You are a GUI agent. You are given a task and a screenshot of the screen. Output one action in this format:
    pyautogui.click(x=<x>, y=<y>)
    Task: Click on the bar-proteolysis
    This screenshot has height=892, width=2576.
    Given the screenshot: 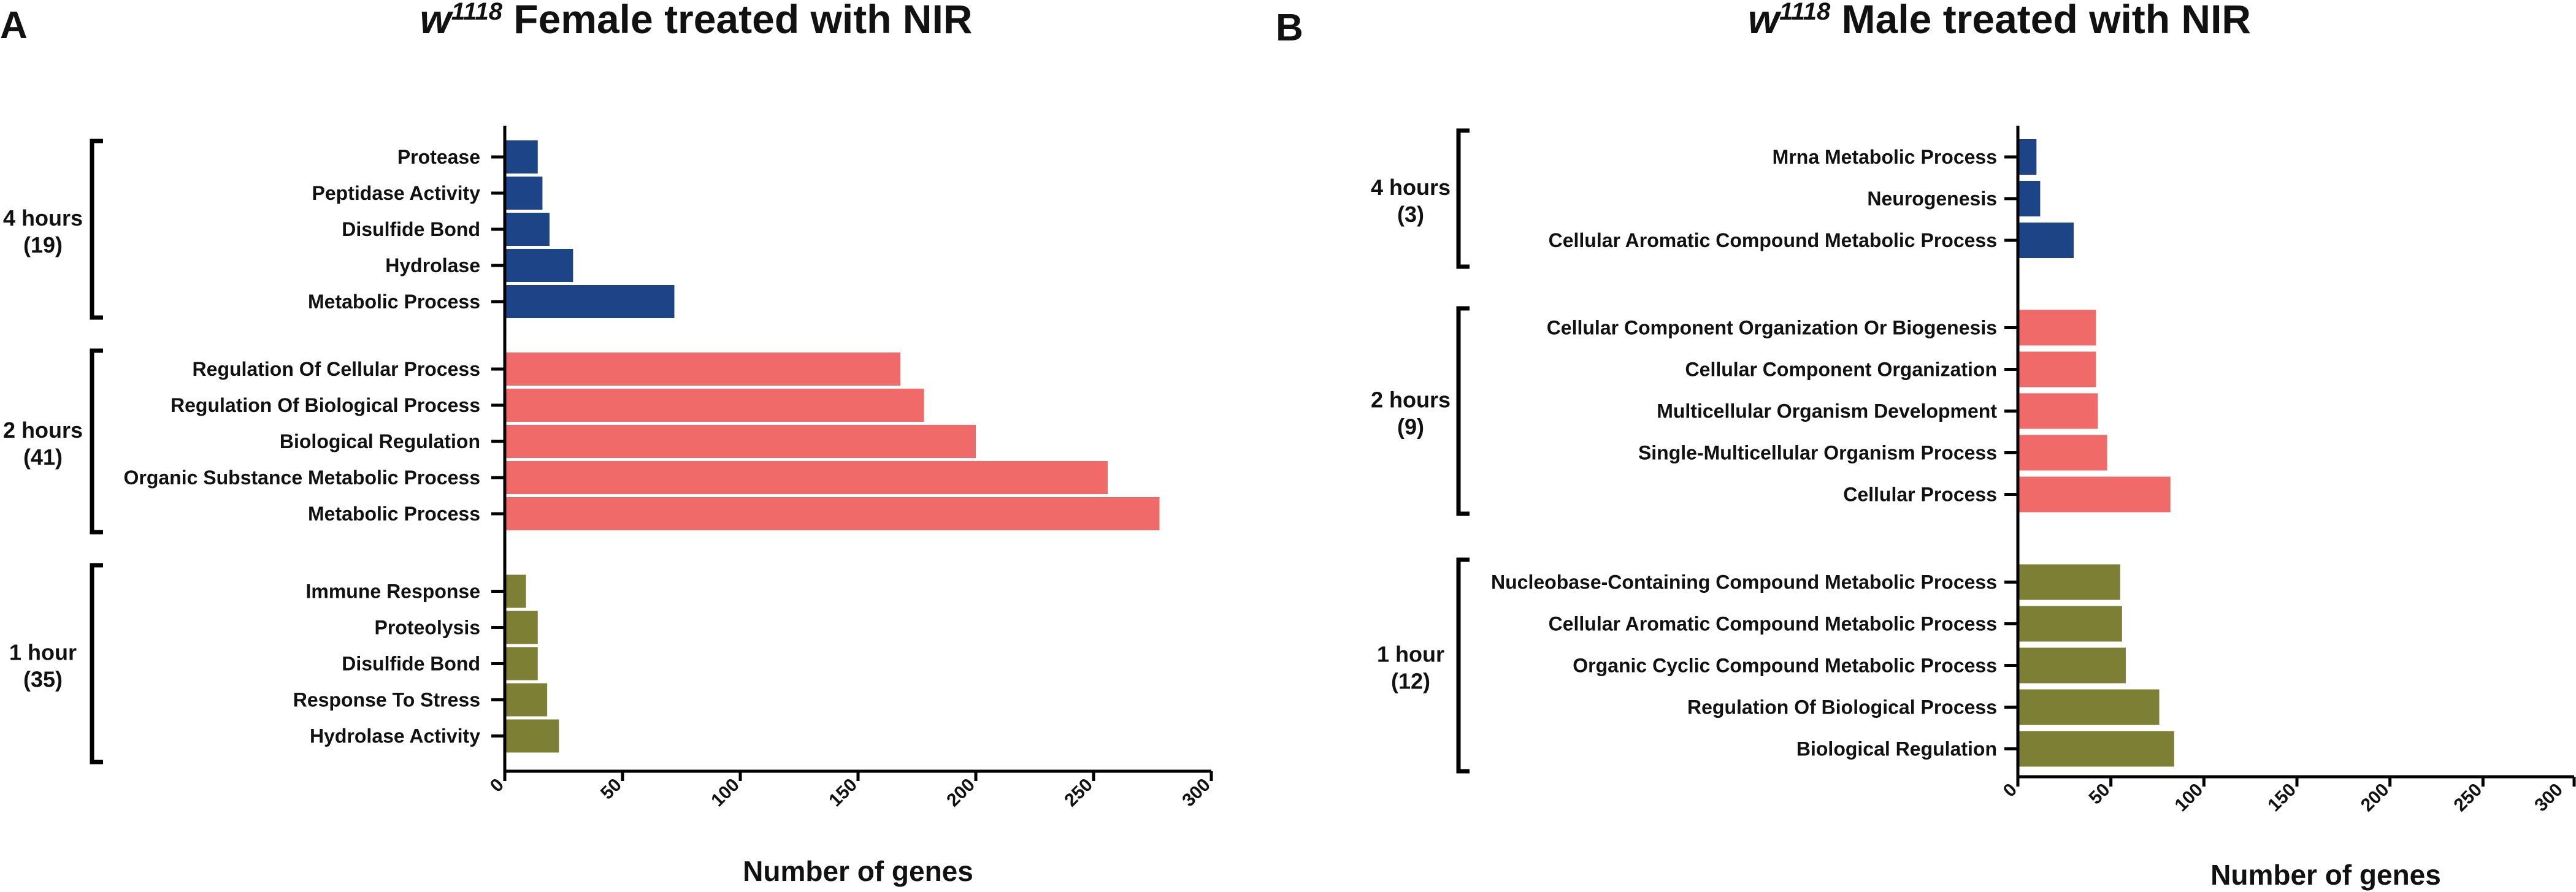 What is the action you would take?
    pyautogui.click(x=521, y=628)
    